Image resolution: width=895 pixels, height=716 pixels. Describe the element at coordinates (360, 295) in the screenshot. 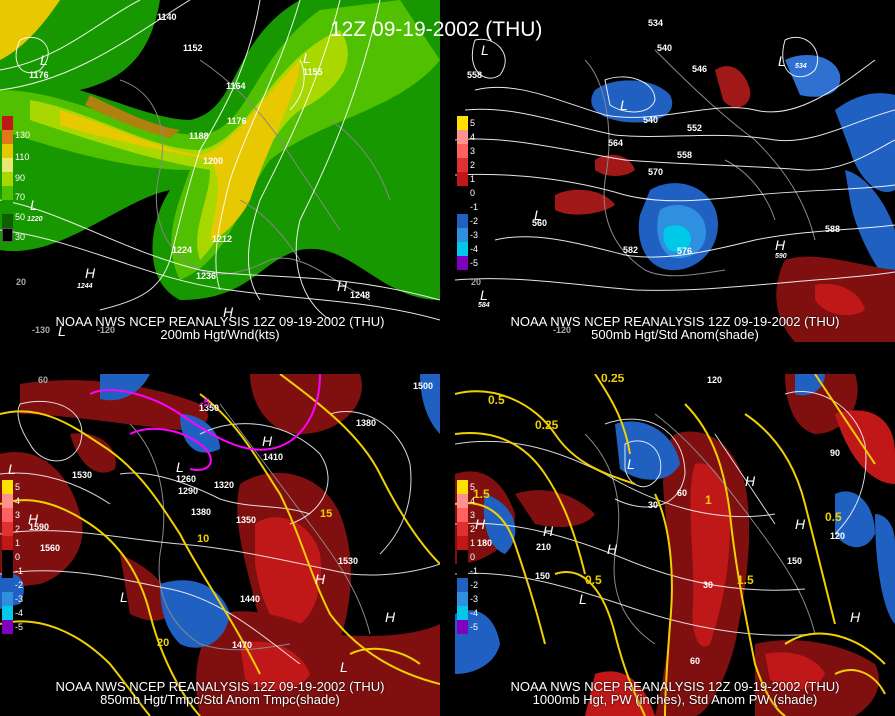

I see `contour-label: 1248` at that location.